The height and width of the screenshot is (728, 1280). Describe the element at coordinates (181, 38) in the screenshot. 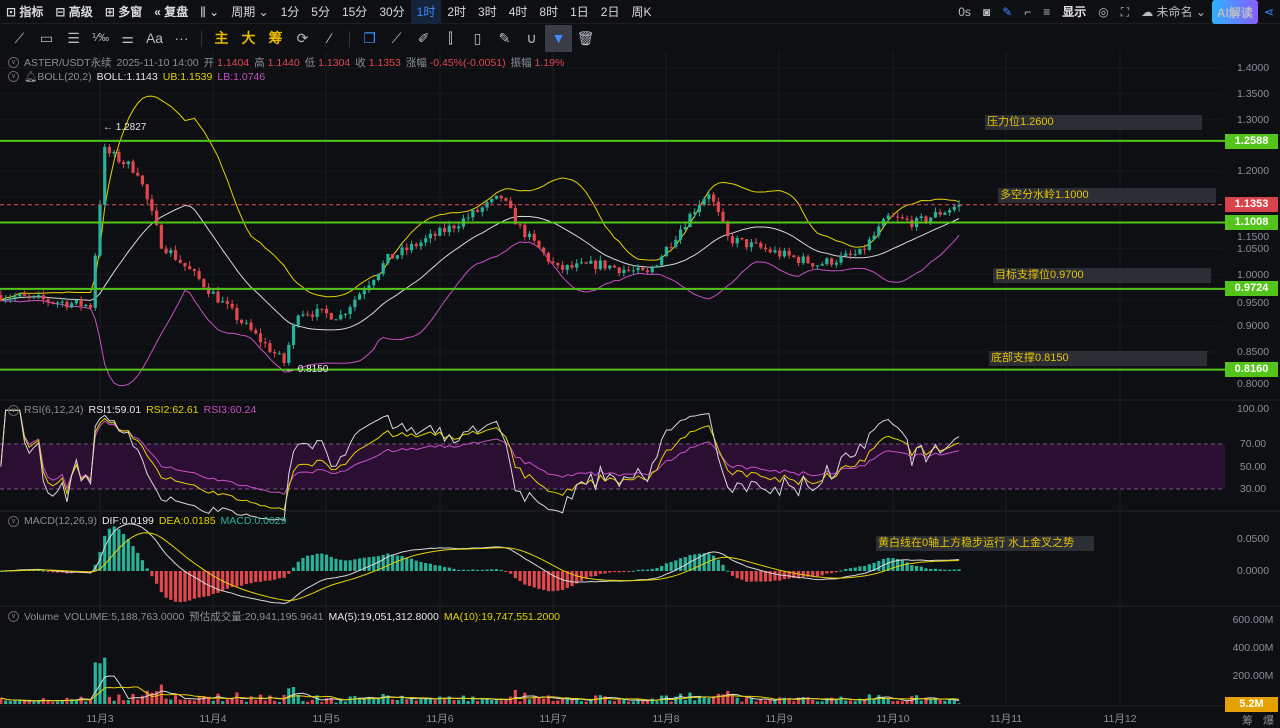

I see `more-tools: ···` at that location.